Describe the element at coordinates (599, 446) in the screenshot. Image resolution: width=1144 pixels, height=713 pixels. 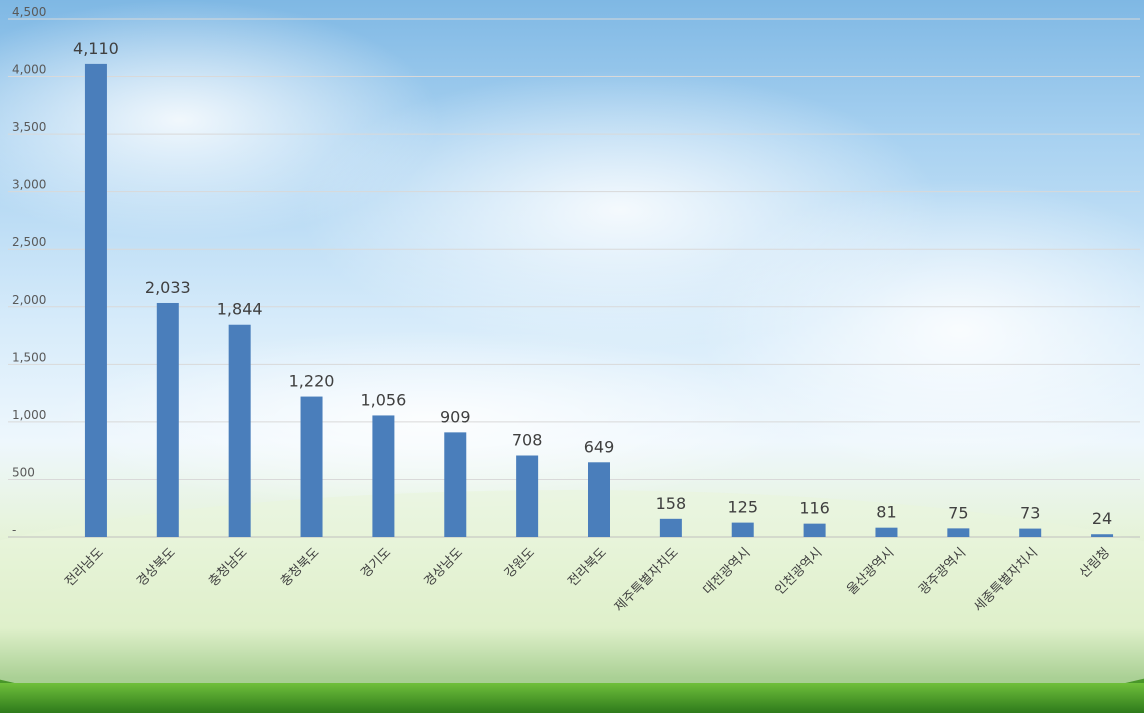
I see `data-label: 649` at that location.